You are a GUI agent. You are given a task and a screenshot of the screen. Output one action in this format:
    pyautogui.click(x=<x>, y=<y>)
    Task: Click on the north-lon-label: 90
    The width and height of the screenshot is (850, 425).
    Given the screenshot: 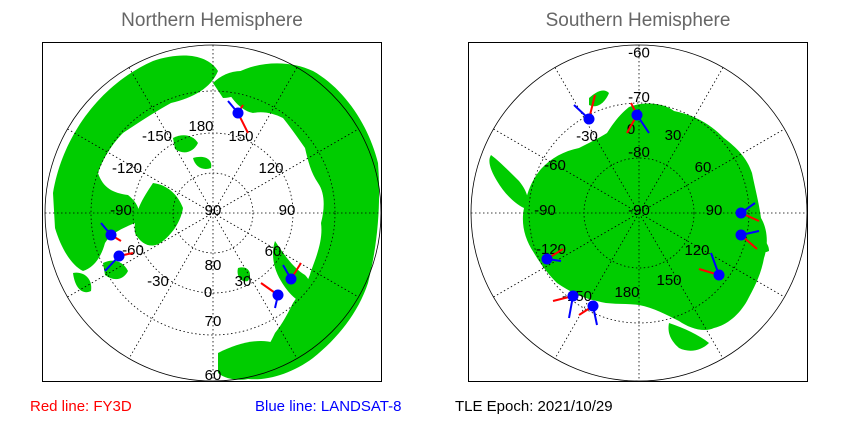 What is the action you would take?
    pyautogui.click(x=287, y=210)
    